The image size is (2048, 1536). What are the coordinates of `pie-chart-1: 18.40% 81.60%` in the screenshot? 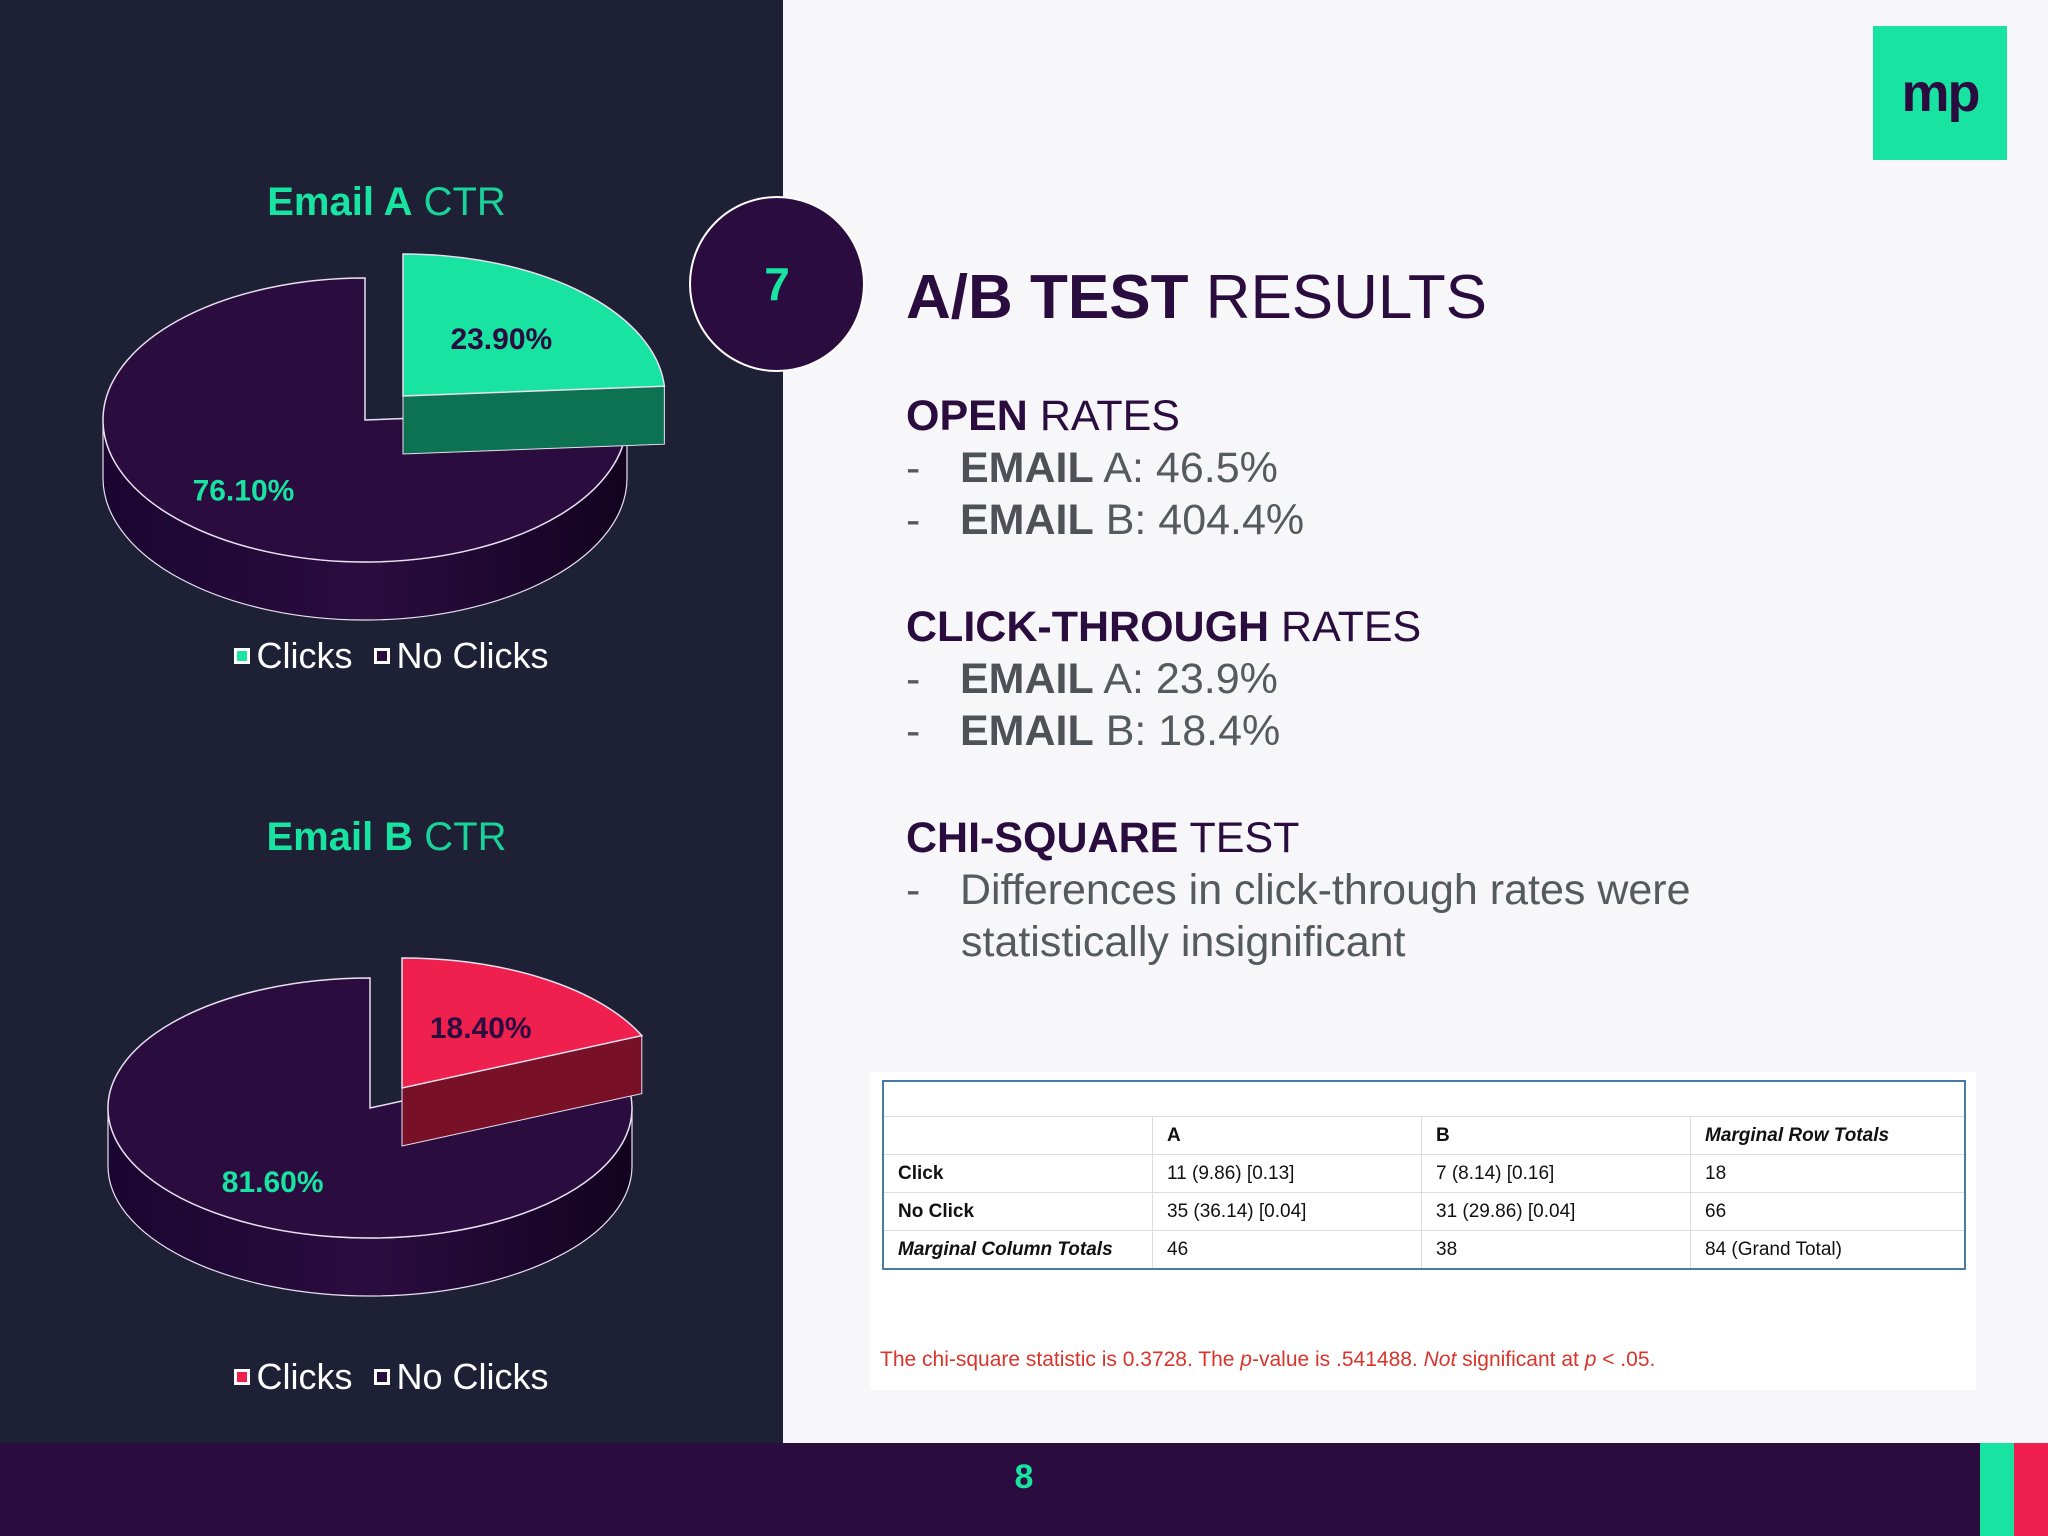 It's located at (375, 1127).